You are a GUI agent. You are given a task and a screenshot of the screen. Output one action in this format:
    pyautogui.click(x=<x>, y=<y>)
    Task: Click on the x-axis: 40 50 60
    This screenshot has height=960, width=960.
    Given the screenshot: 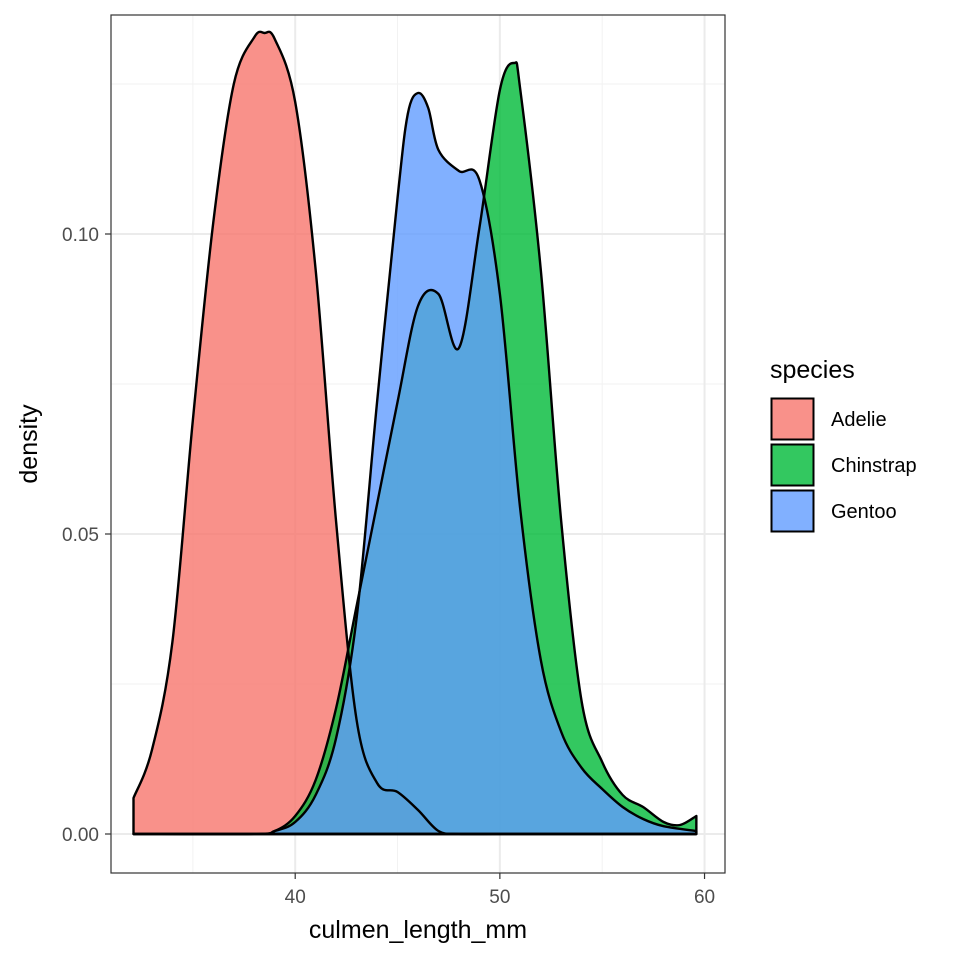 What is the action you would take?
    pyautogui.click(x=500, y=890)
    